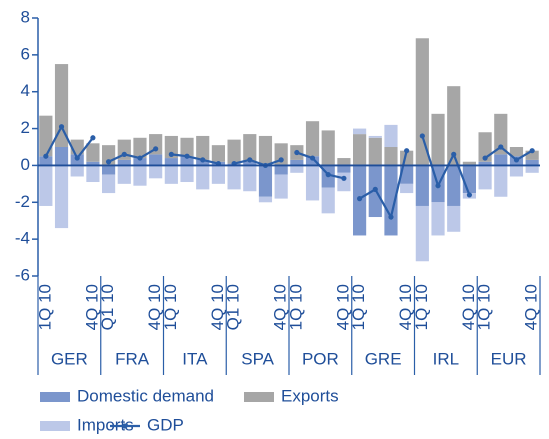 This screenshot has height=439, width=549. What do you see at coordinates (25, 127) in the screenshot?
I see `y-tick-label: 2` at bounding box center [25, 127].